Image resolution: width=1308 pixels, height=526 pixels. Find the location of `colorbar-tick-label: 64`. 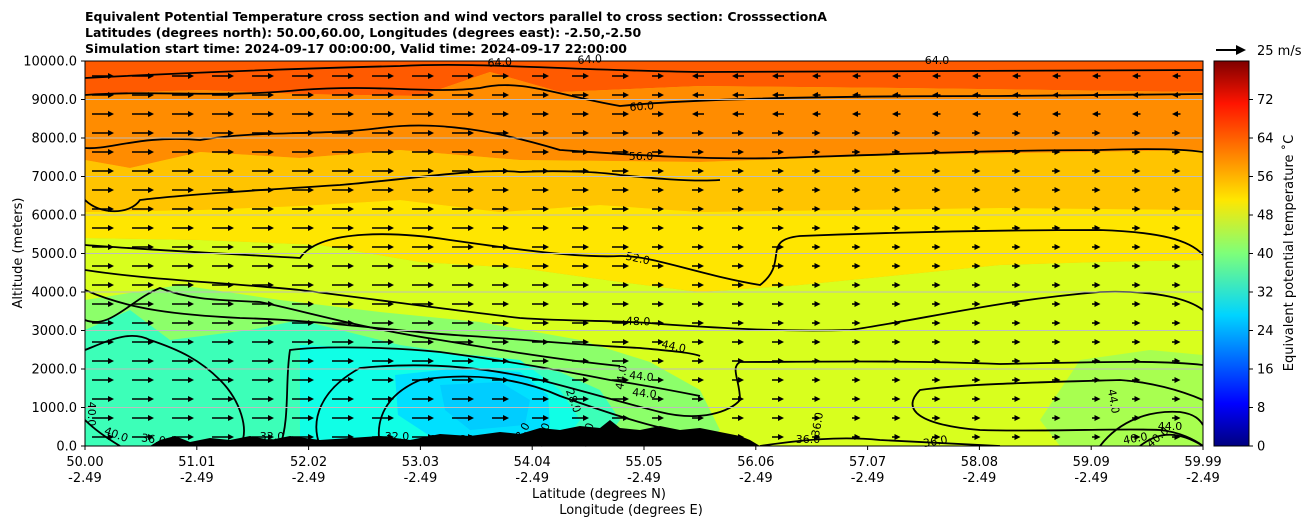

colorbar-tick-label: 64 is located at coordinates (1265, 139).